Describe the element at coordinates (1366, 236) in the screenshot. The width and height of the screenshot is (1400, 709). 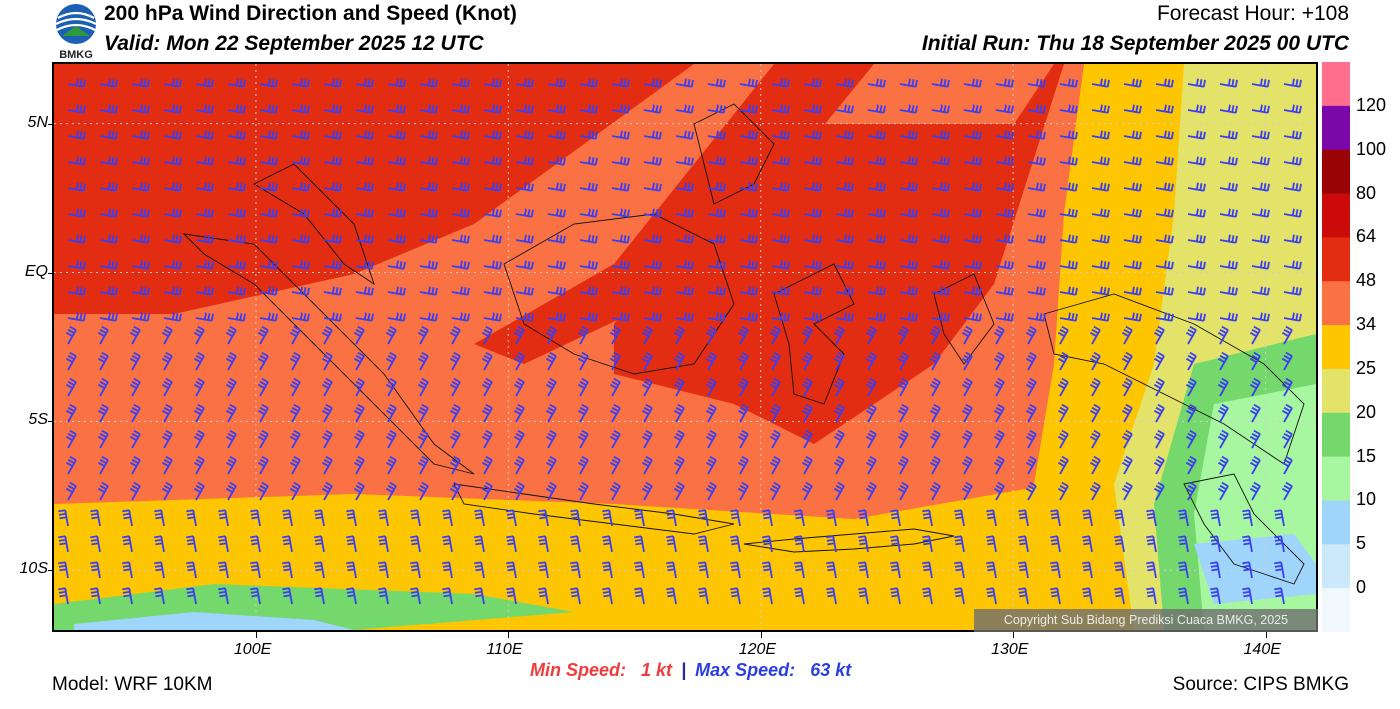
I see `colorbar-label: 64` at that location.